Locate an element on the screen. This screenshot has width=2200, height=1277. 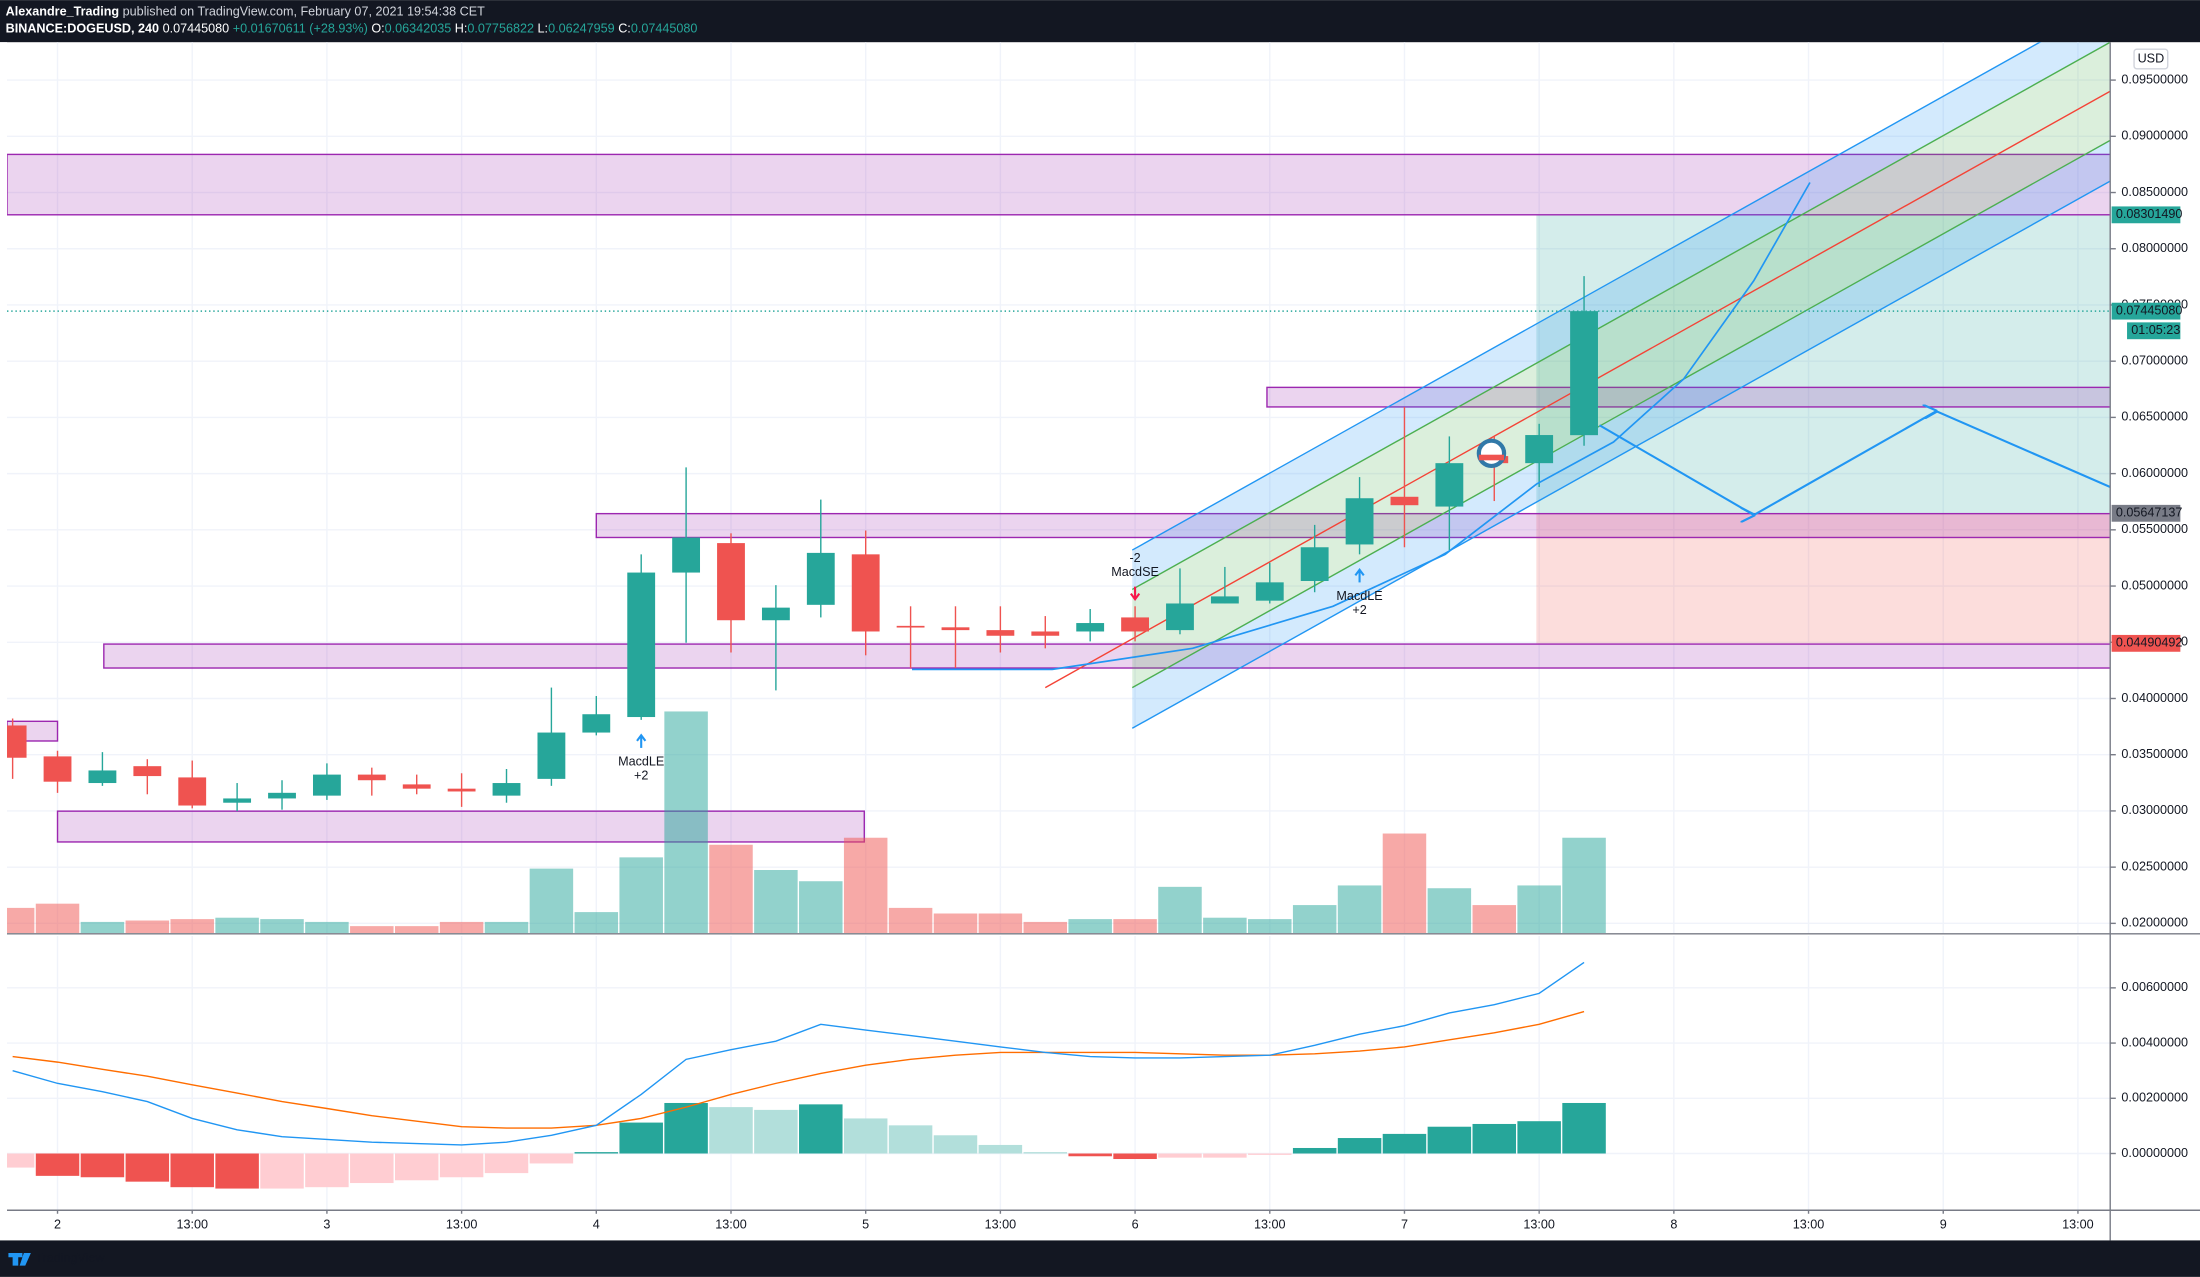
x-tick-label: 2 is located at coordinates (57, 1224).